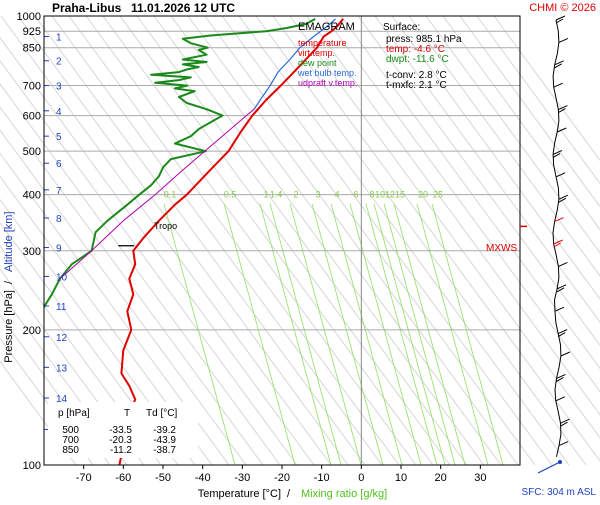 The height and width of the screenshot is (505, 600). What do you see at coordinates (62, 399) in the screenshot?
I see `altitude-tick-label: 14` at bounding box center [62, 399].